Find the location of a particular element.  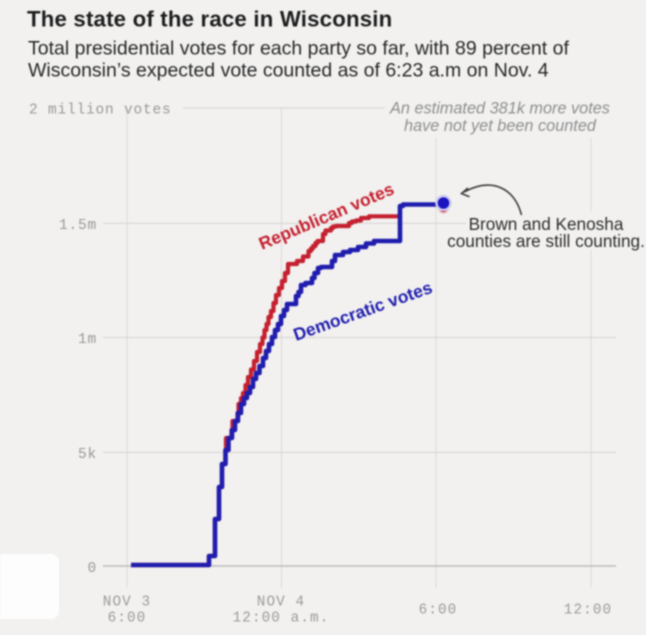

svg-text: Brown and Kenosha is located at coordinates (546, 224).